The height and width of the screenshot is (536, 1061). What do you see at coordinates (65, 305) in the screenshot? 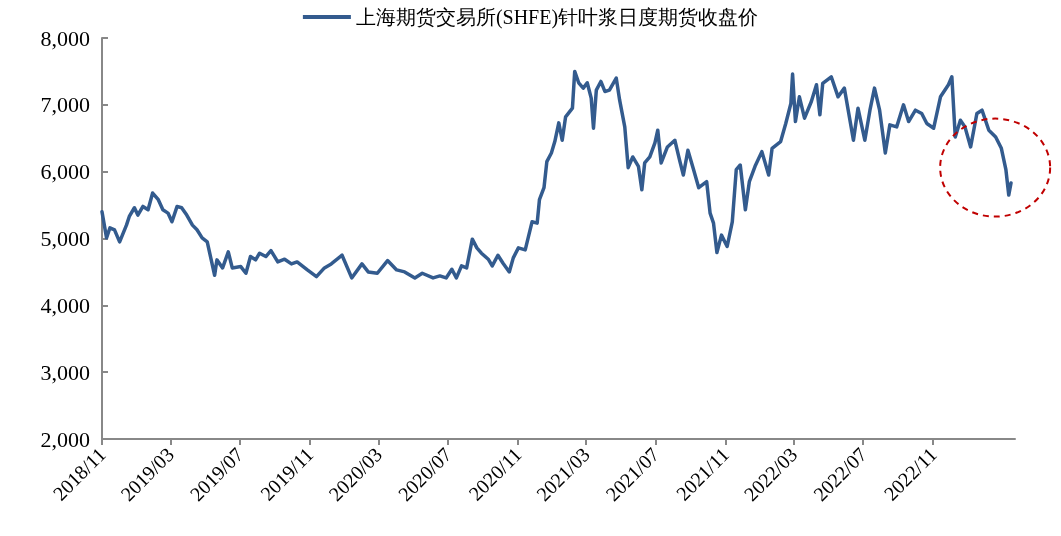
I see `y-tick-label: 4,000` at bounding box center [65, 305].